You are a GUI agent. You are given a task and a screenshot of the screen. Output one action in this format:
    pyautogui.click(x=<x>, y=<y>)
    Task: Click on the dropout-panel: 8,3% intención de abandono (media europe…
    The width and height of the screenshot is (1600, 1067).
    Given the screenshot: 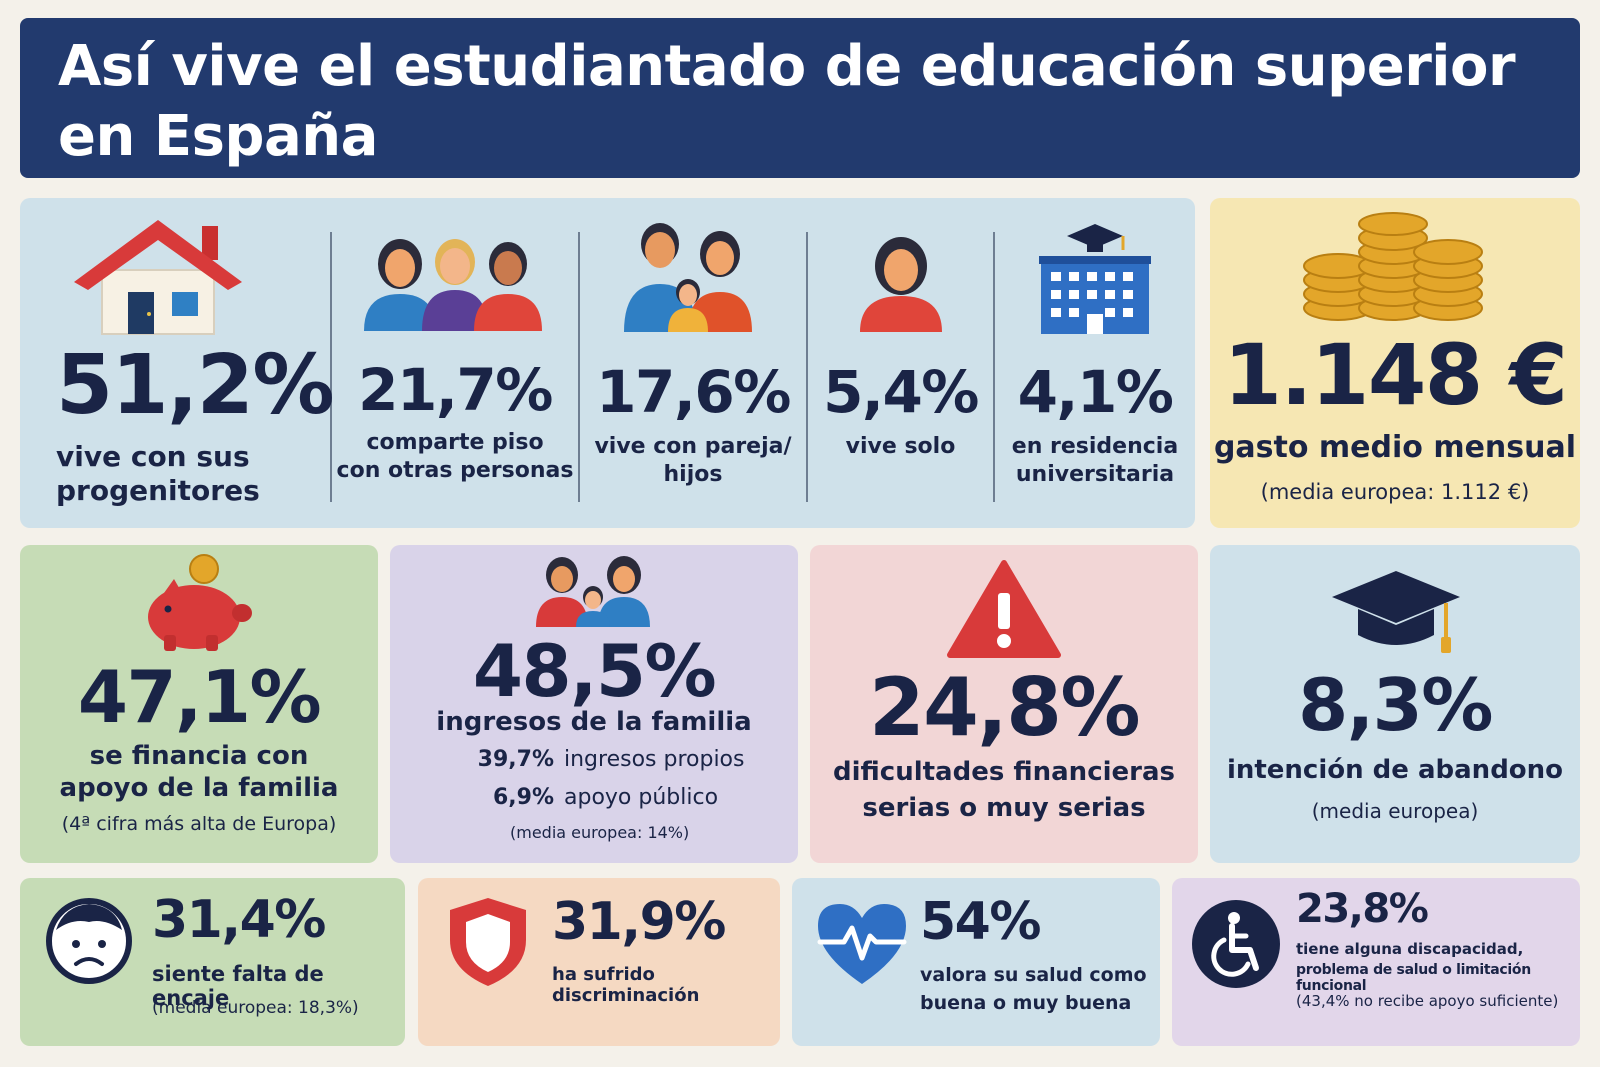 What is the action you would take?
    pyautogui.click(x=1395, y=704)
    